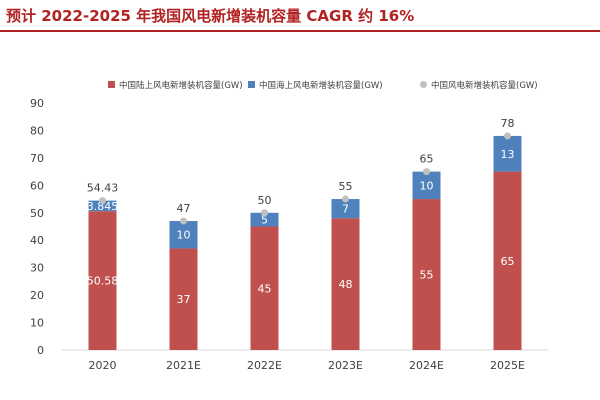 This screenshot has height=400, width=600. I want to click on bar-offshore-2020, so click(102, 206).